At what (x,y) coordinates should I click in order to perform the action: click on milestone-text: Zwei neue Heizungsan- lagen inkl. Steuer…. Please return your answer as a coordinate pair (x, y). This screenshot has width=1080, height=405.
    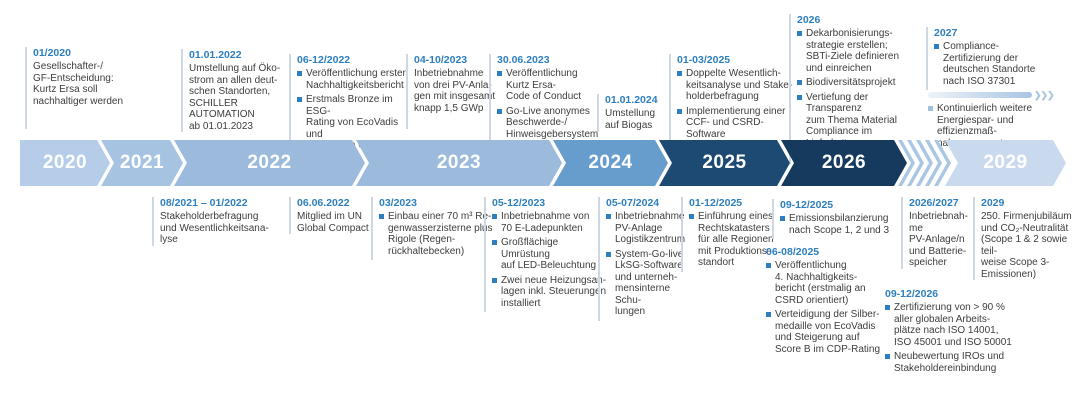
    Looking at the image, I should click on (554, 291).